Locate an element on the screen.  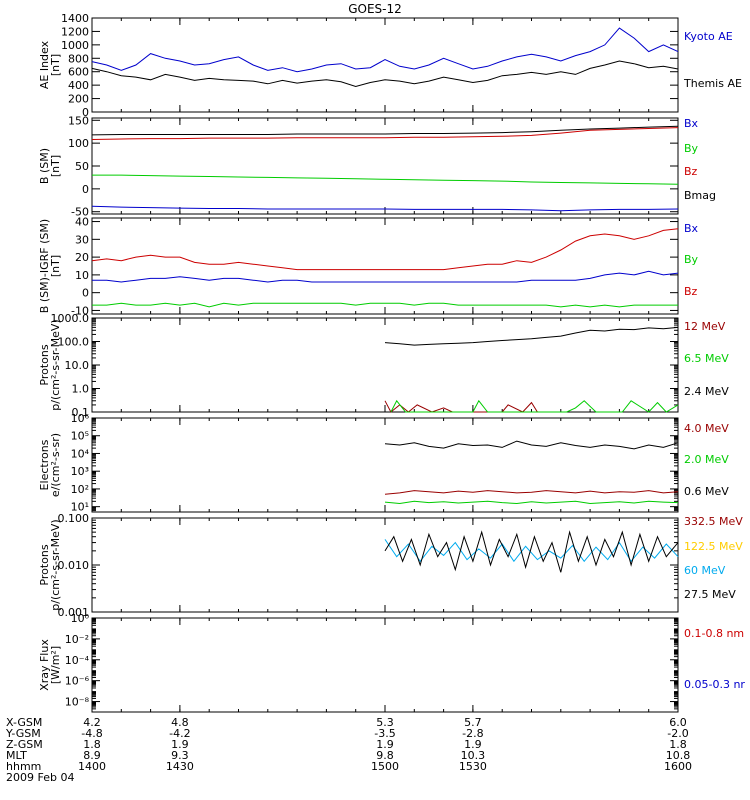
plot-title: GOES-12 is located at coordinates (375, 9).